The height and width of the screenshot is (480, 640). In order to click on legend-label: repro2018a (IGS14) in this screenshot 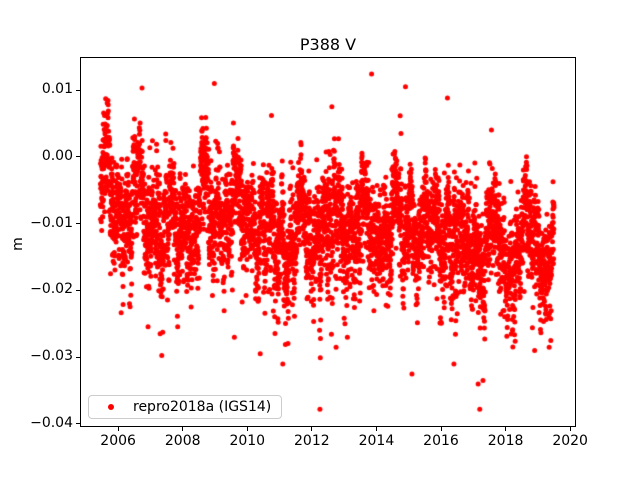, I will do `click(202, 407)`.